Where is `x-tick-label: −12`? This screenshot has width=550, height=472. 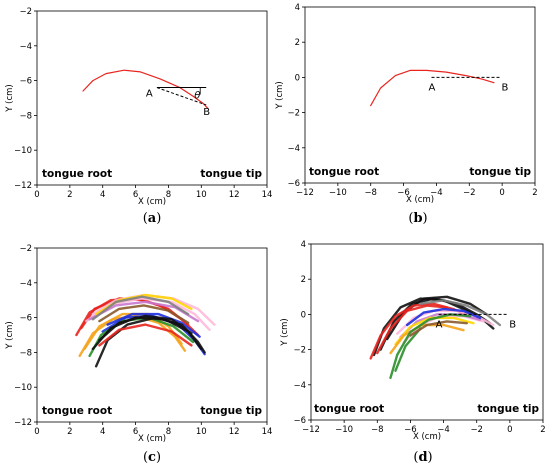
x-tick-label: −12 is located at coordinates (305, 193).